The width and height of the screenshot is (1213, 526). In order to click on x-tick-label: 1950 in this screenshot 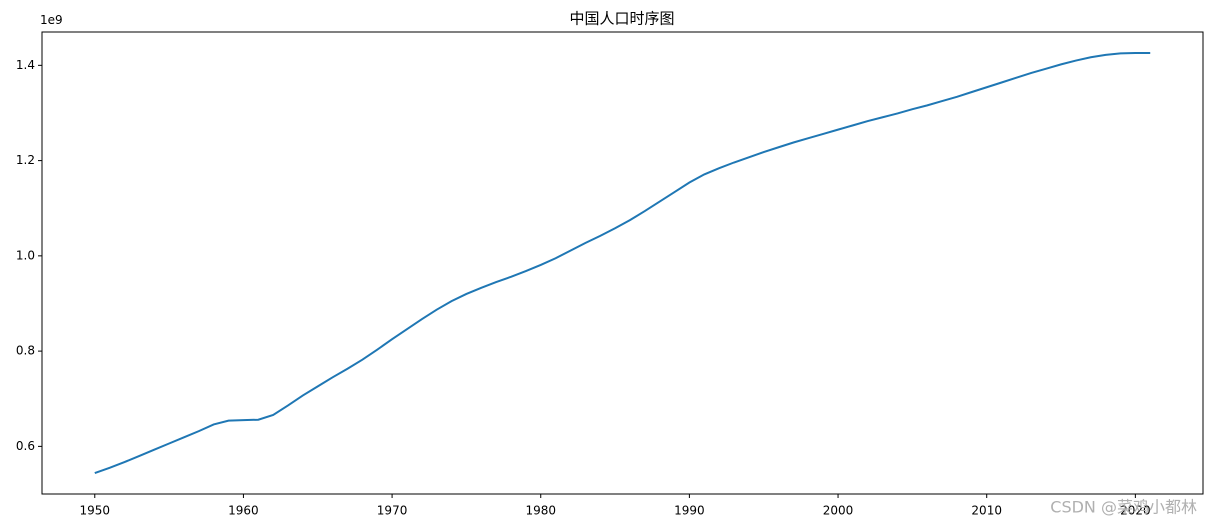, I will do `click(94, 511)`.